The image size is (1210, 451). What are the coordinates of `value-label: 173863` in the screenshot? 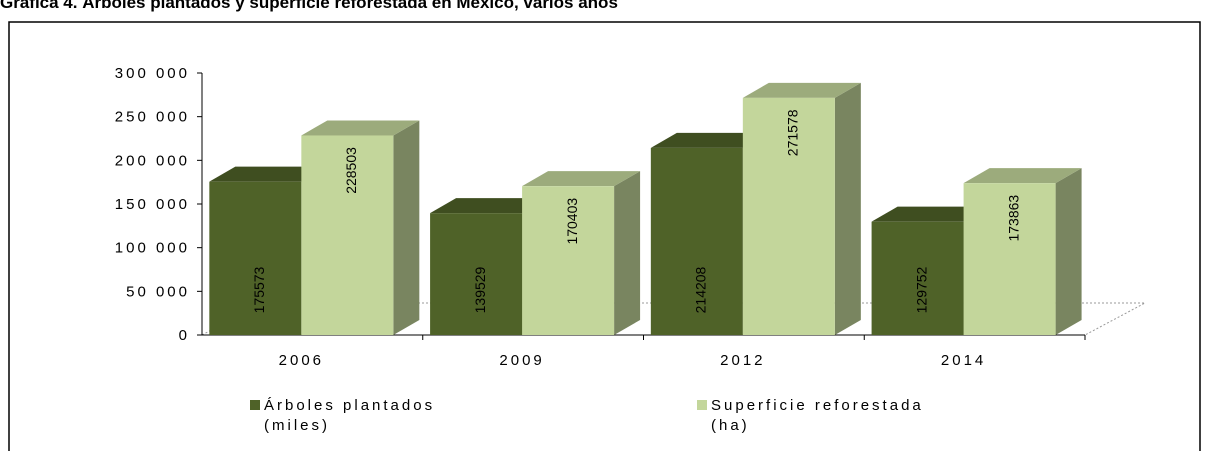 It's located at (1013, 218).